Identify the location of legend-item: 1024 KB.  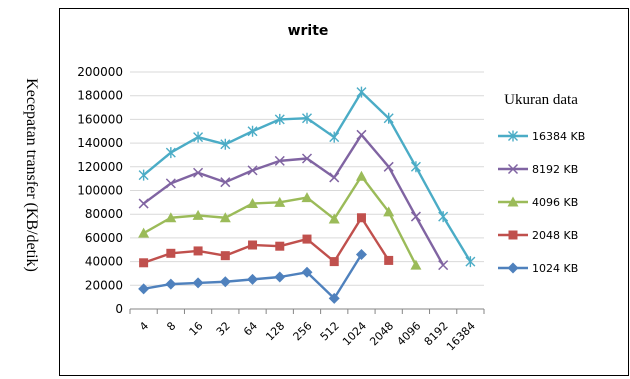
(538, 268).